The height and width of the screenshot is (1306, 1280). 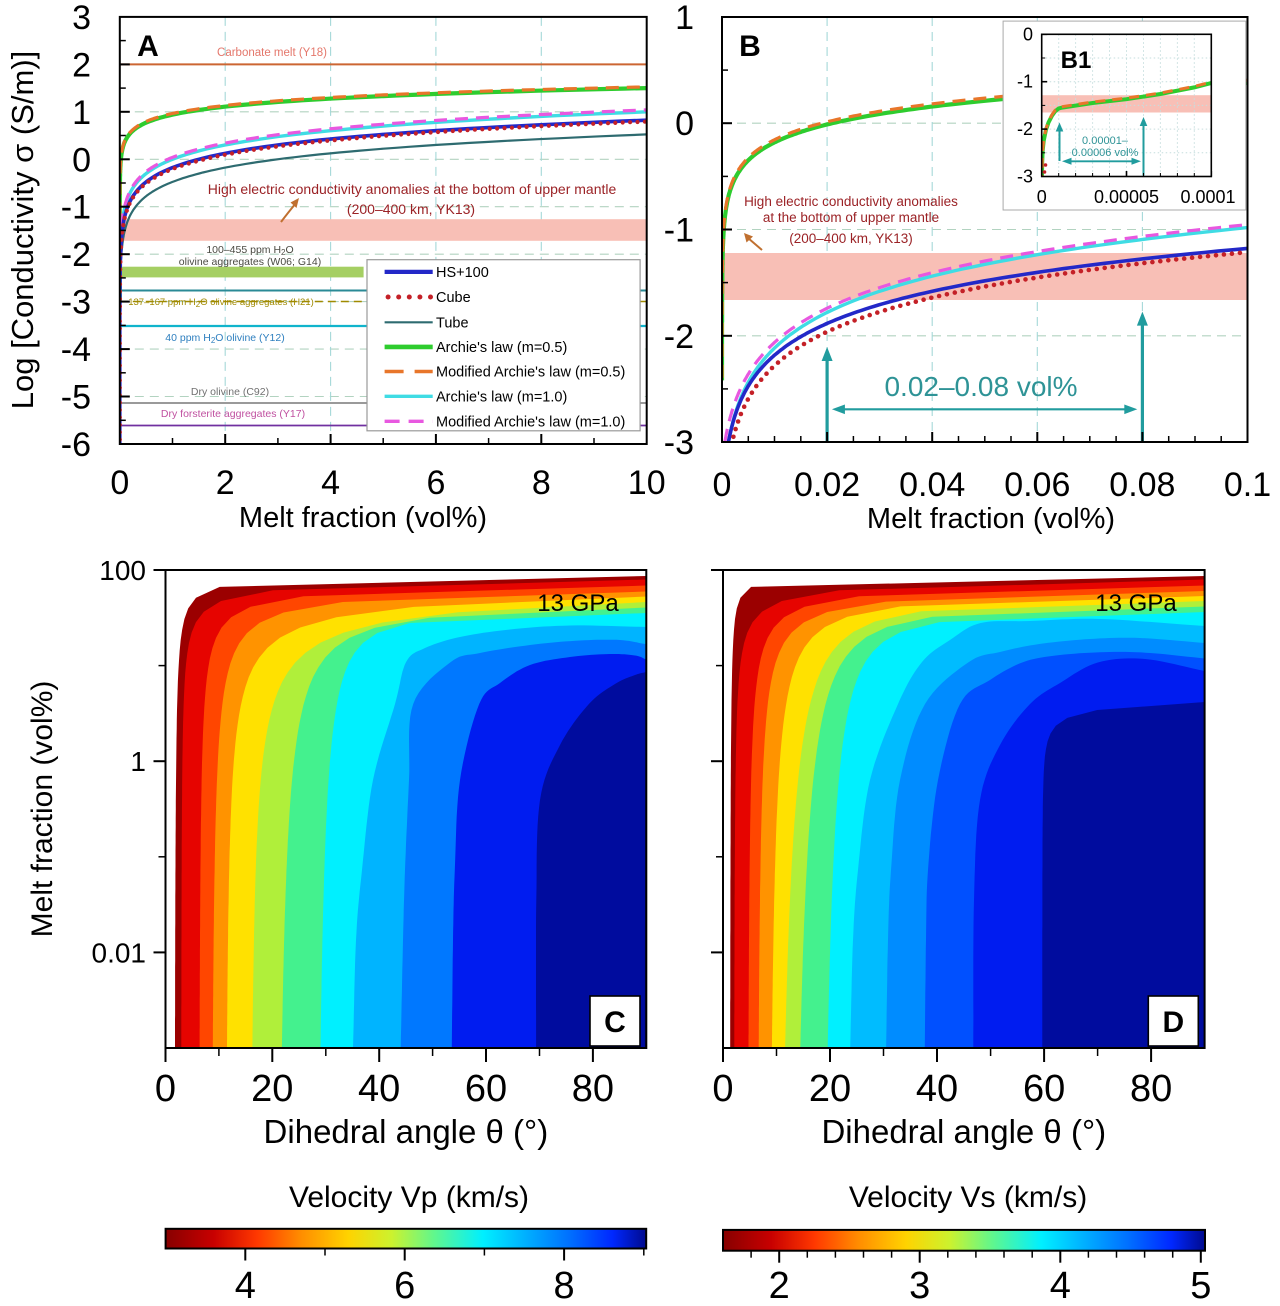 I want to click on svg-text: 0.0001, so click(x=1207, y=197).